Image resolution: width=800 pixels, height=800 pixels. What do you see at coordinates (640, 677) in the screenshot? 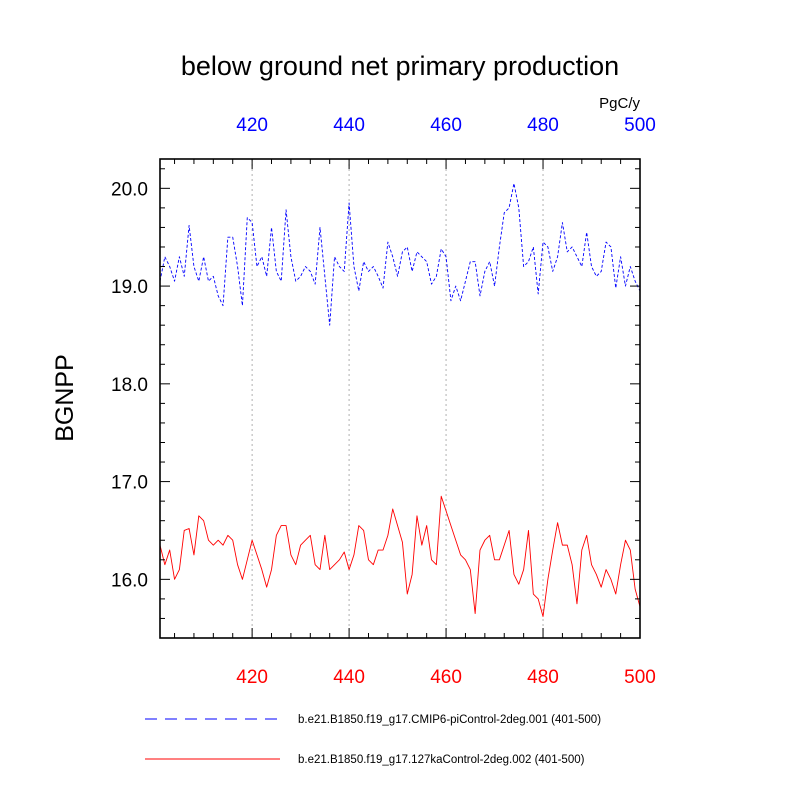
I see `bottom-axis-label: 500` at bounding box center [640, 677].